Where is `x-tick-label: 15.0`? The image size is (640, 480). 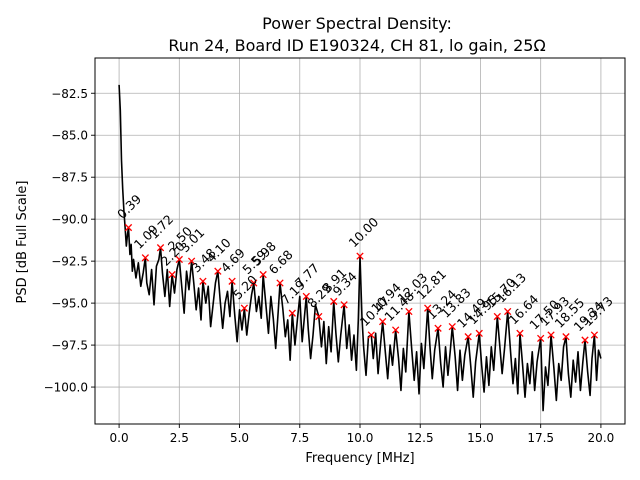
x-tick-label: 15.0 is located at coordinates (480, 438).